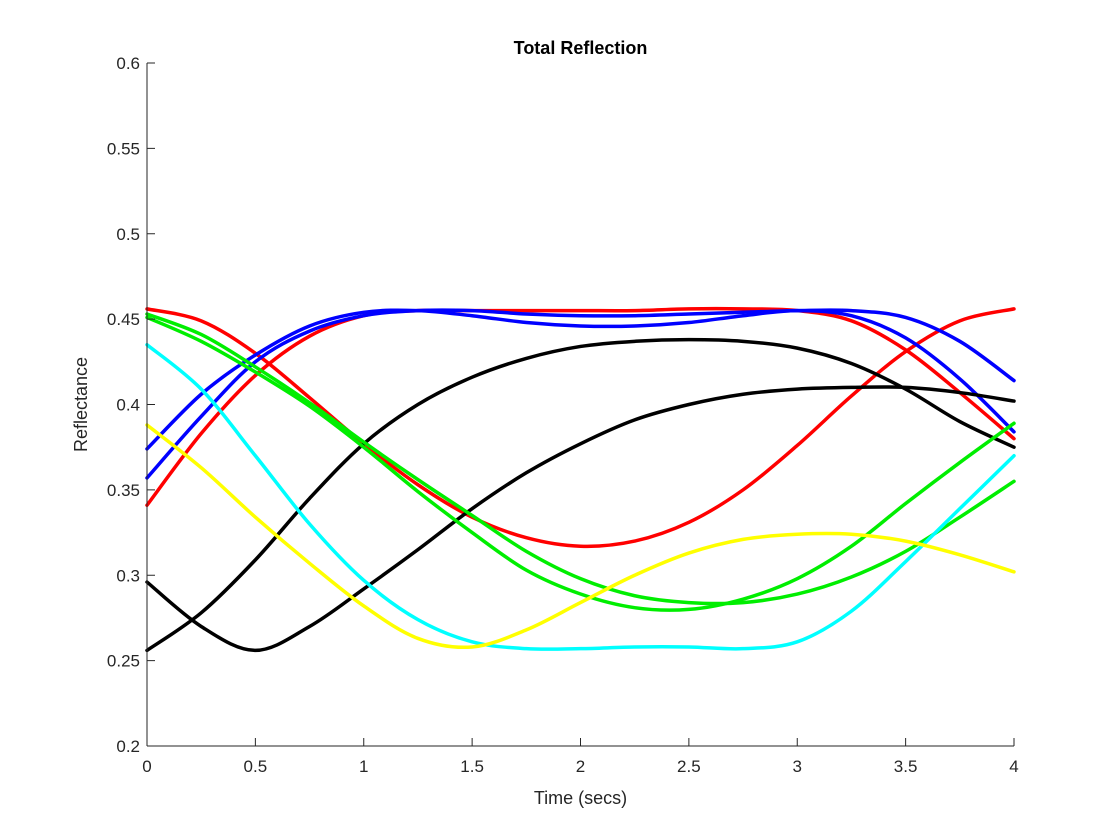  What do you see at coordinates (123, 661) in the screenshot?
I see `y-tick-label: 0.25` at bounding box center [123, 661].